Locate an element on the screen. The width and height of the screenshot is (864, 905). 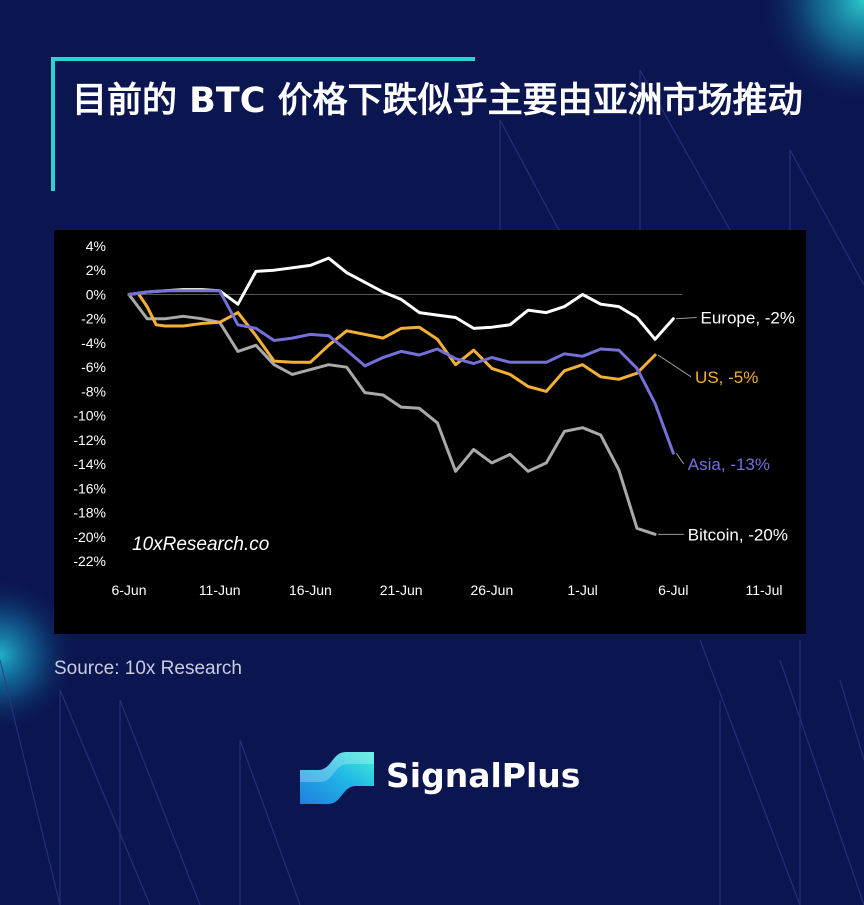
title-frame is located at coordinates (263, 124).